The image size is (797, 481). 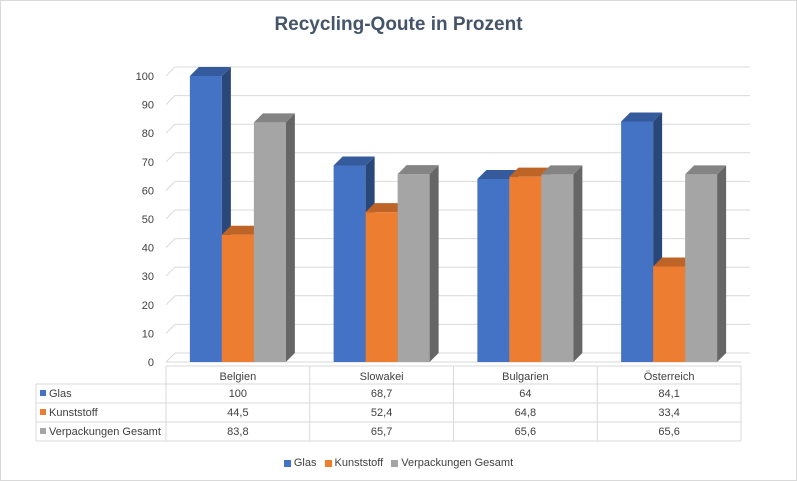 What do you see at coordinates (148, 220) in the screenshot?
I see `y-tick-label: 50` at bounding box center [148, 220].